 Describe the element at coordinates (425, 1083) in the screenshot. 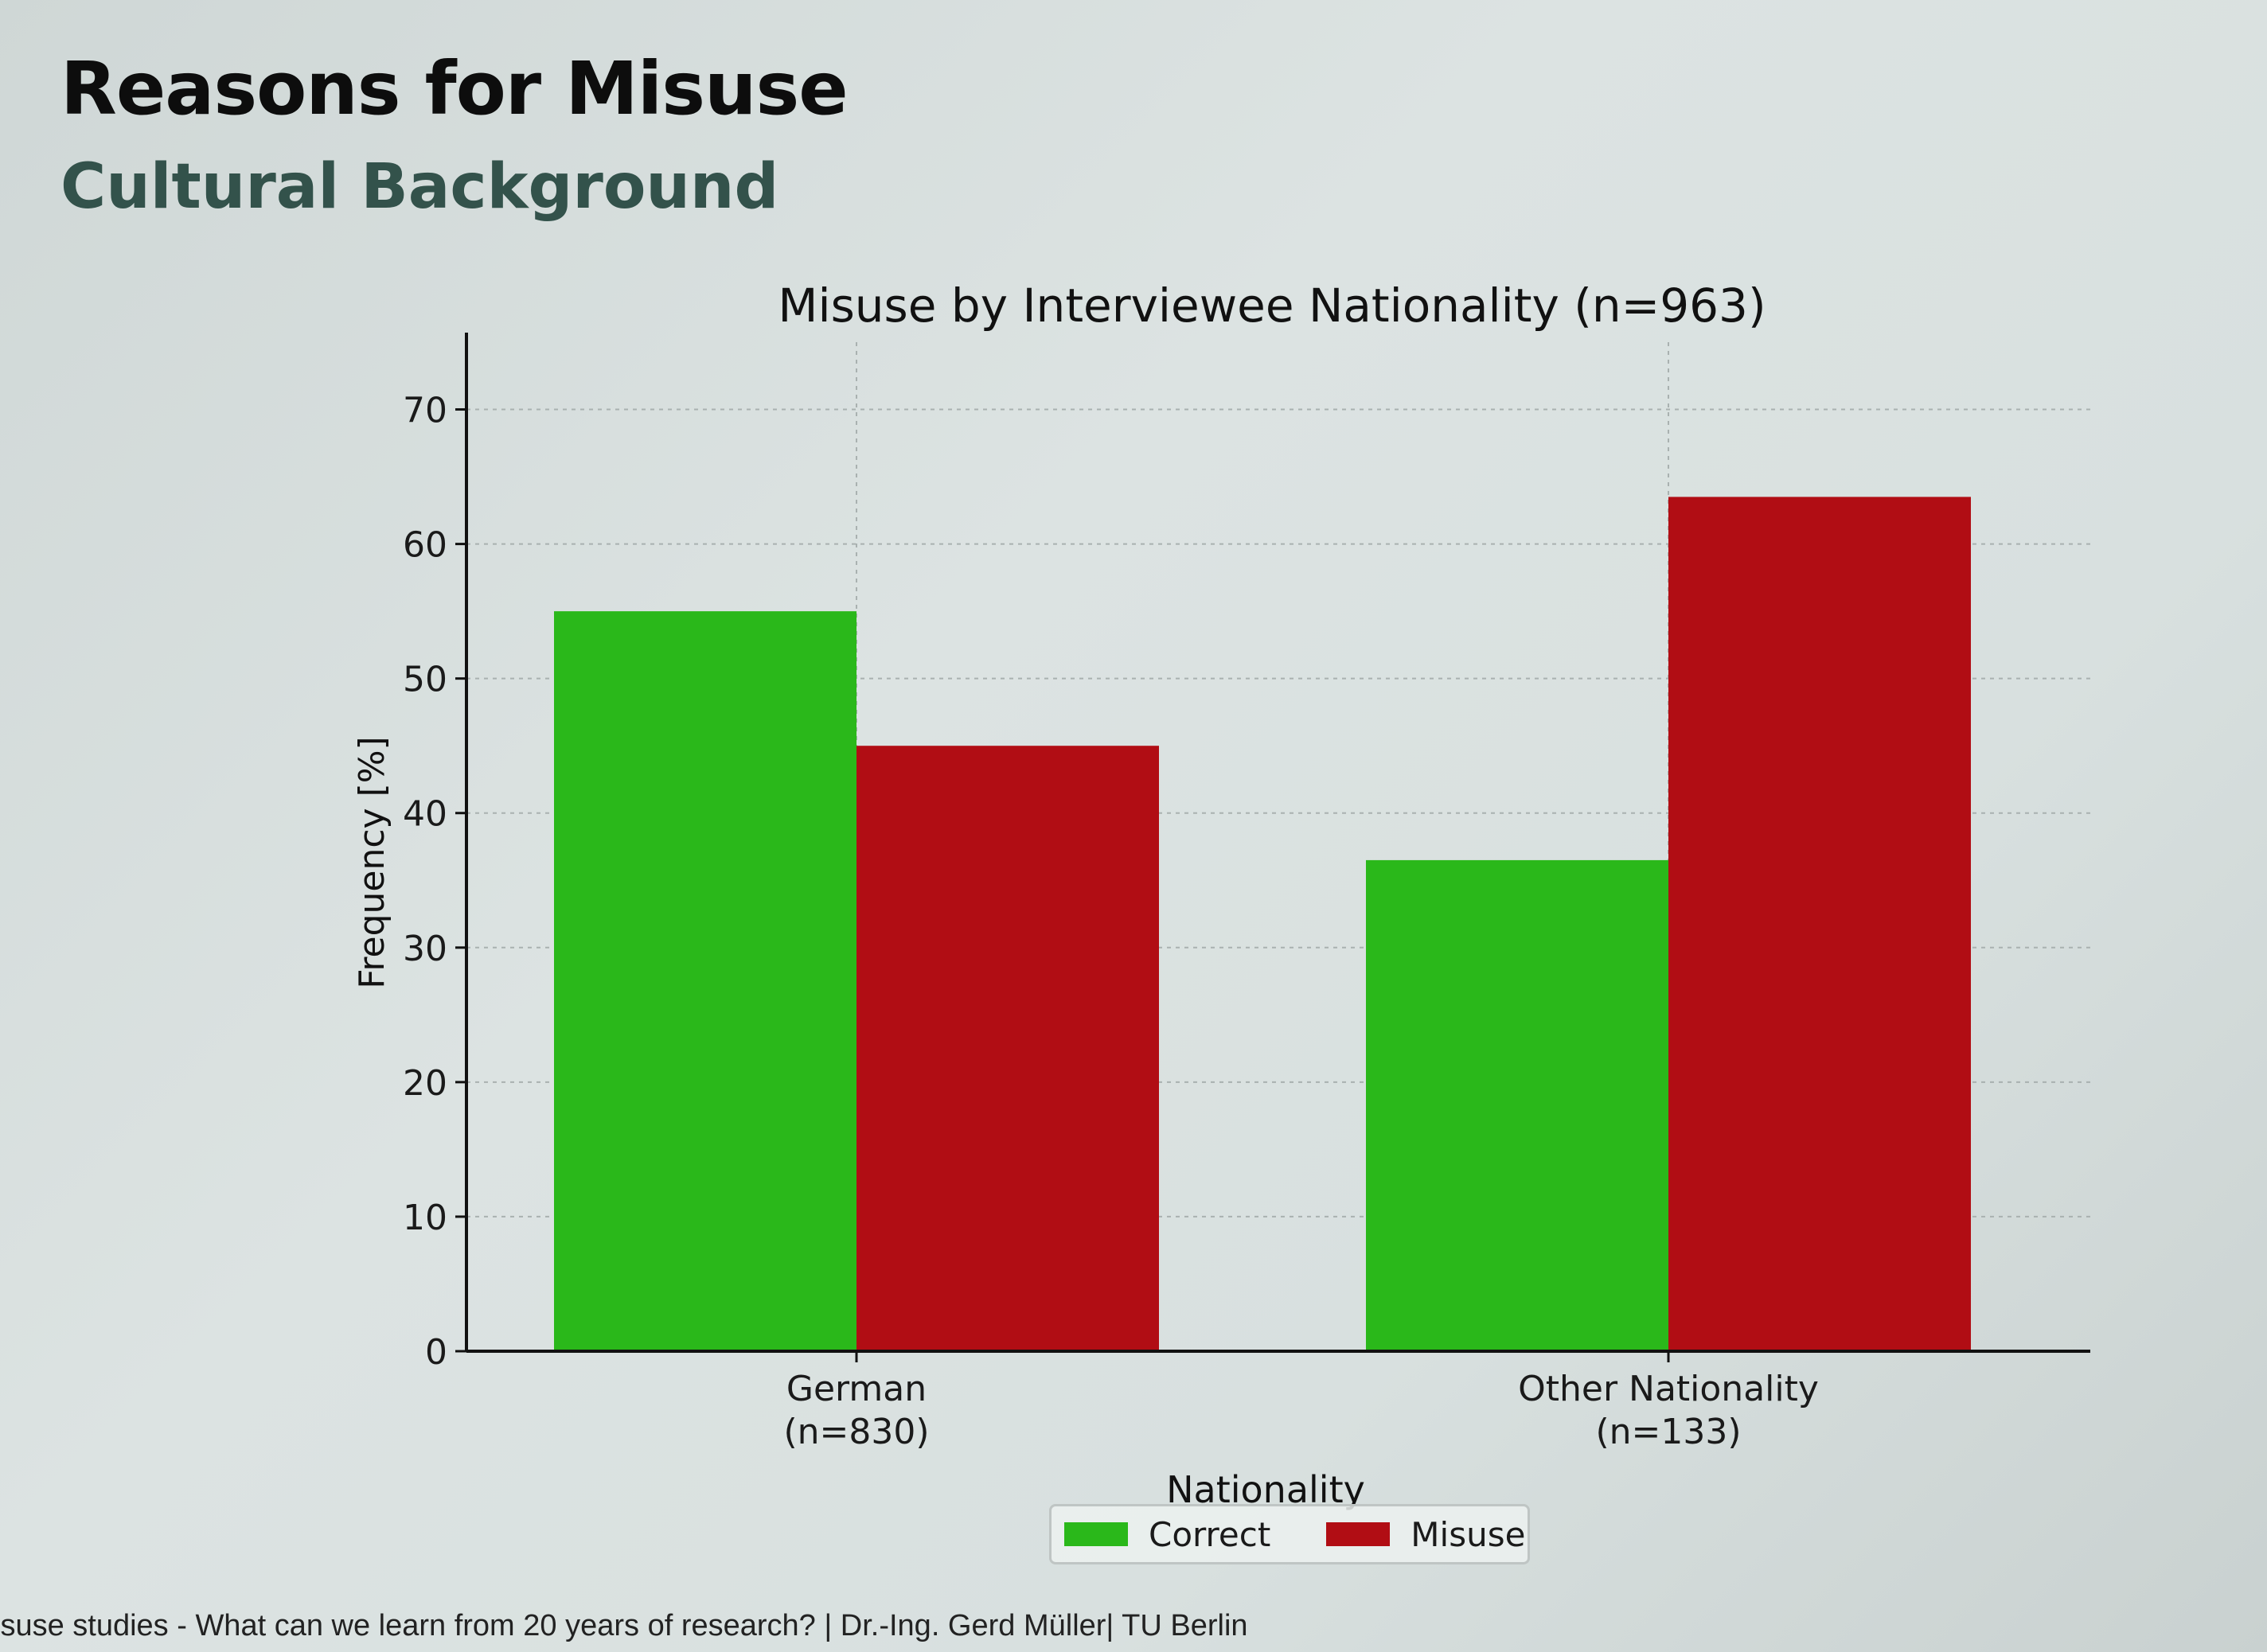

I see `y-tick-label-20: 20` at that location.